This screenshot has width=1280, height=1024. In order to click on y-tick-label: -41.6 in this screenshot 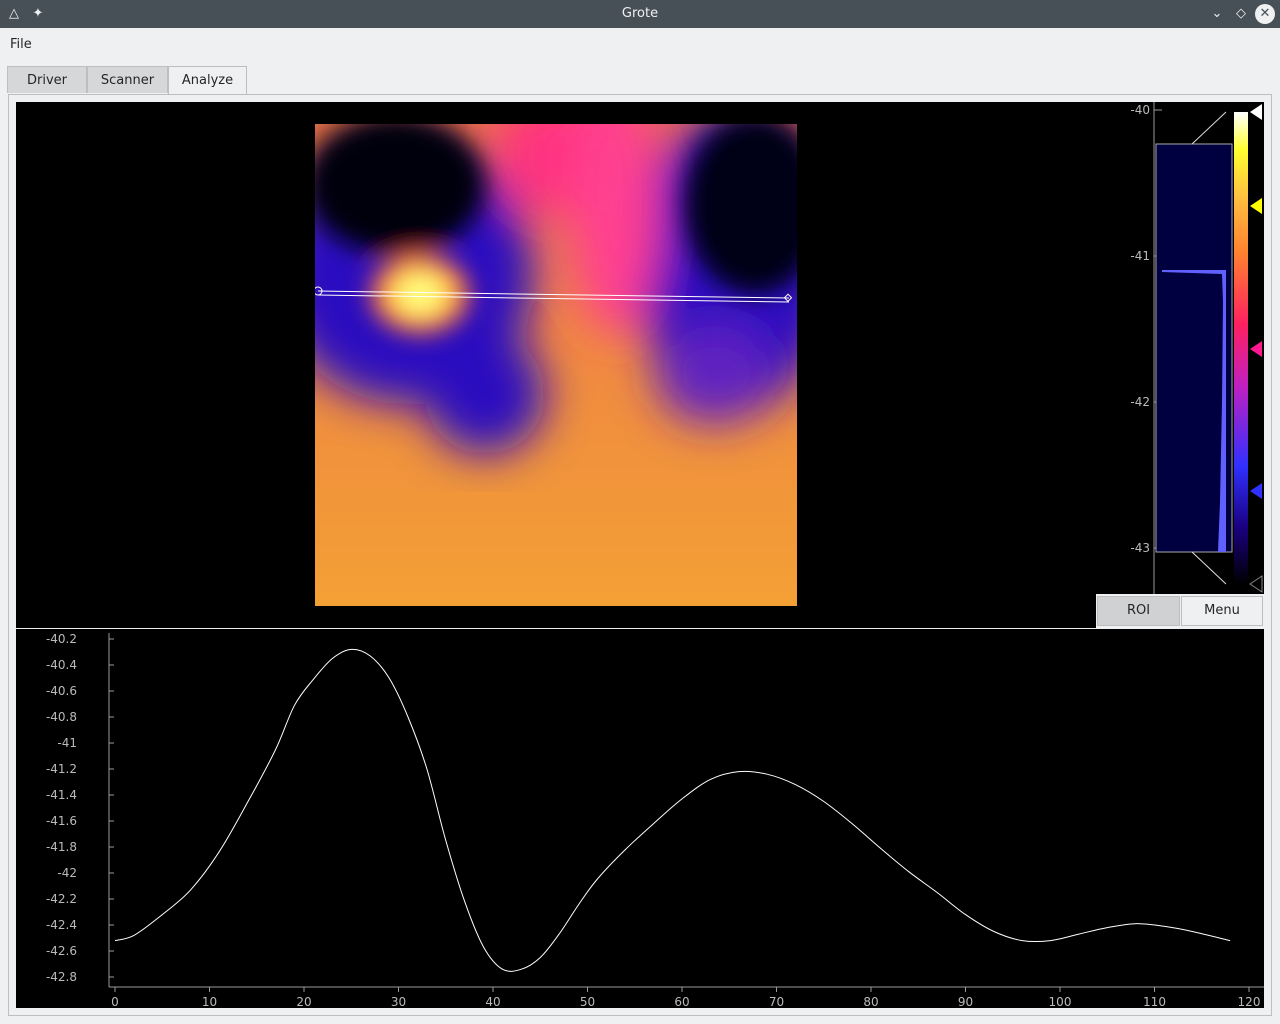, I will do `click(61, 821)`.